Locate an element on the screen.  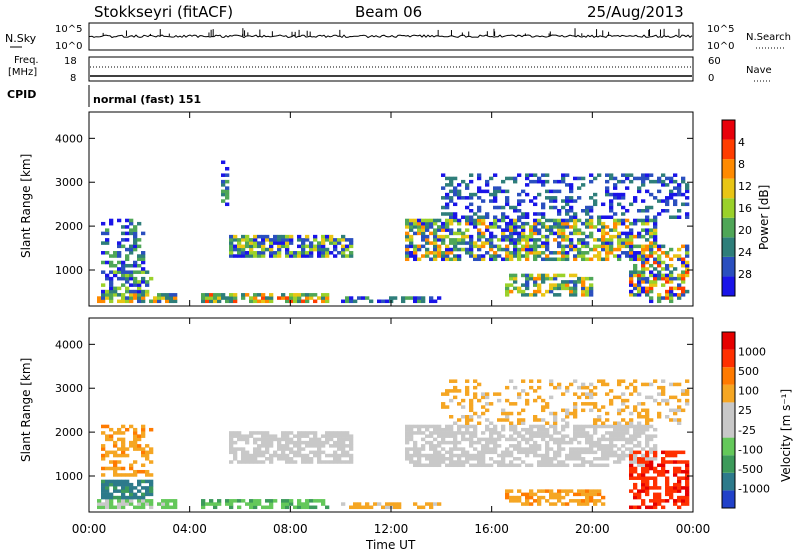
cpid-value: normal (fast) 151 is located at coordinates (147, 99).